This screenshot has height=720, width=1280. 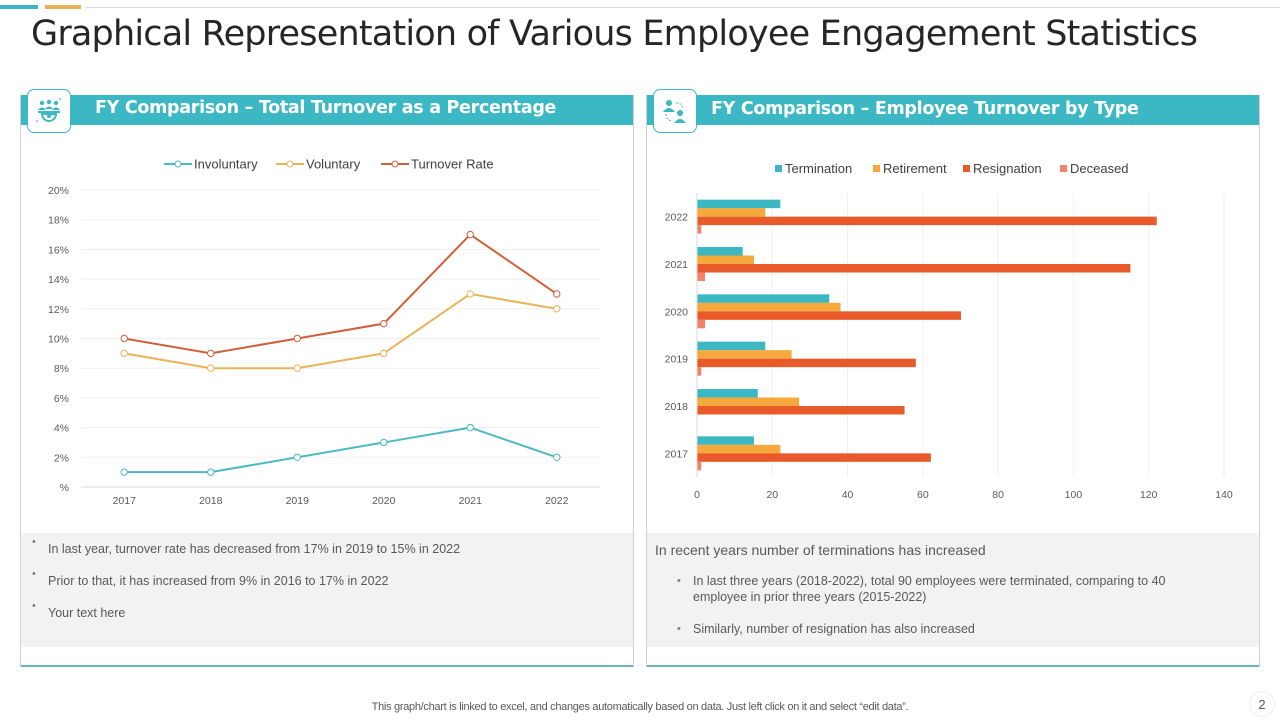 I want to click on legend-item: Resignation, so click(x=1002, y=168).